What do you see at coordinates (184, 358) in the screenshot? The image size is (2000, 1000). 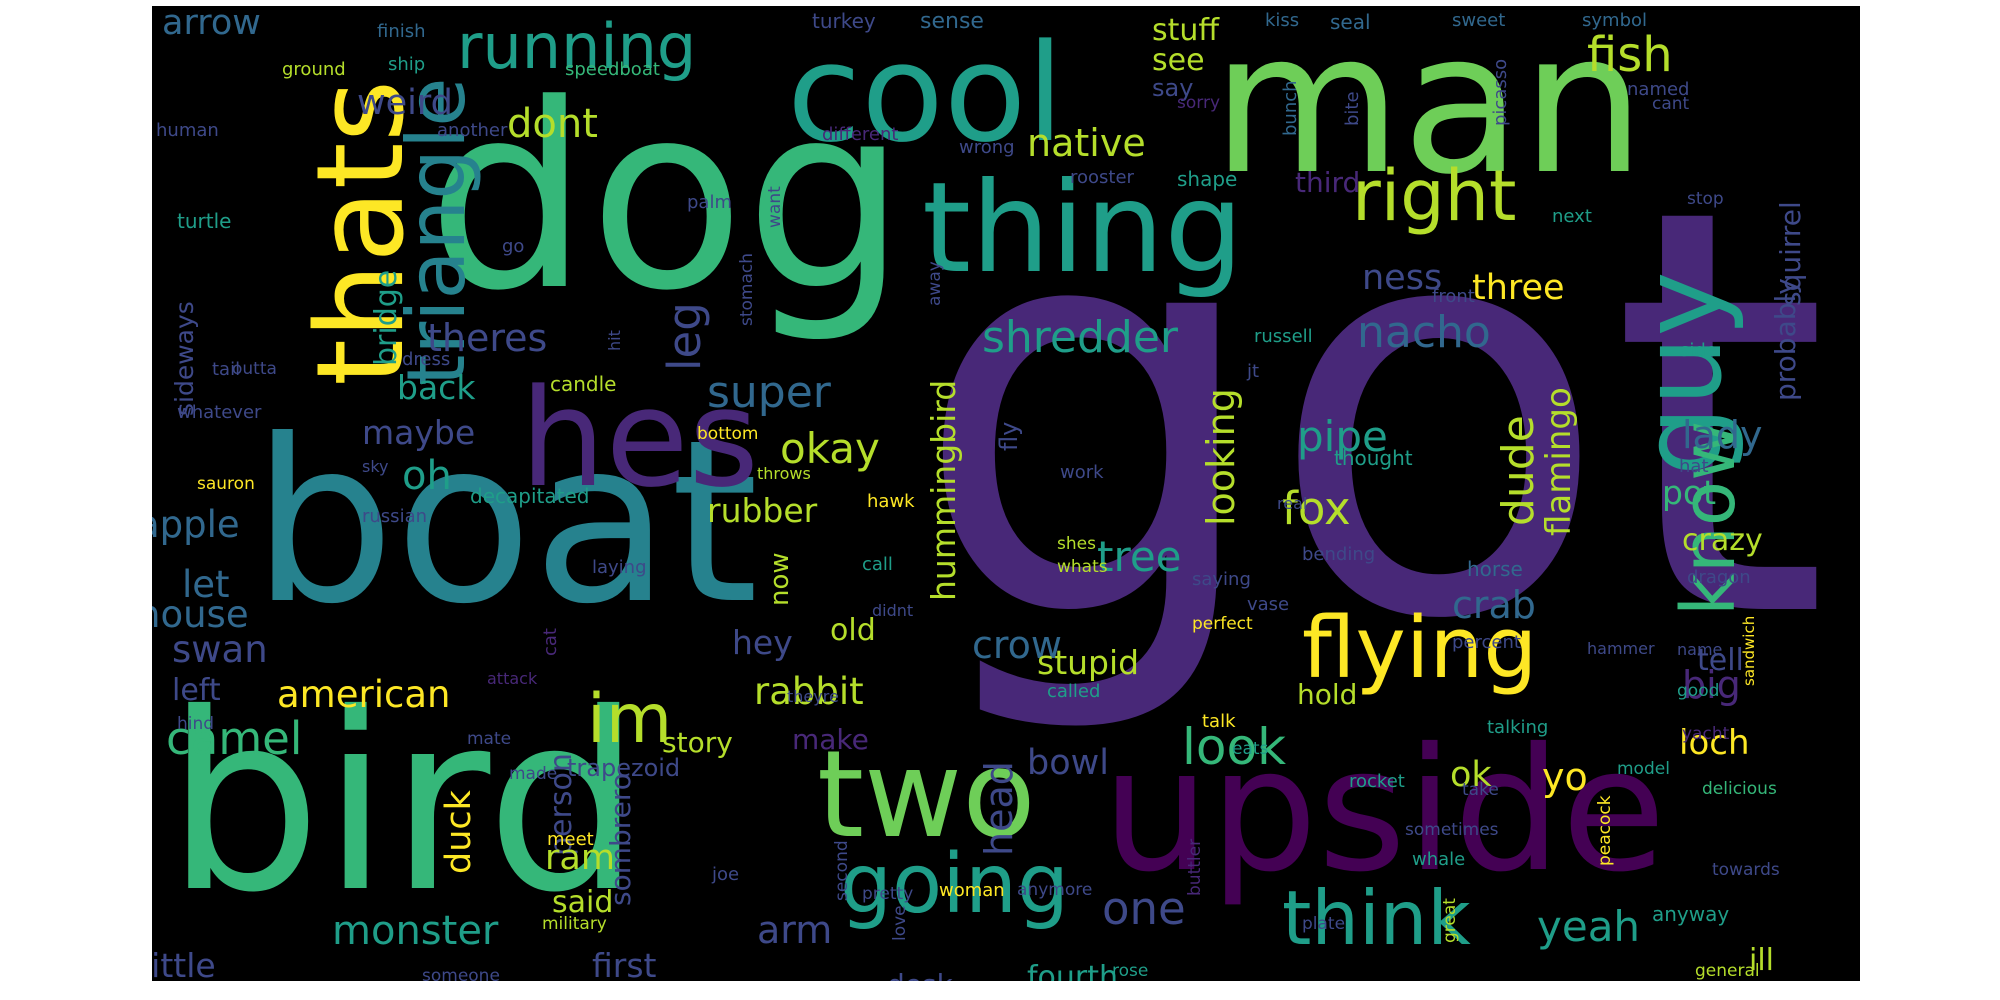 I see `word-sideways: sideways` at bounding box center [184, 358].